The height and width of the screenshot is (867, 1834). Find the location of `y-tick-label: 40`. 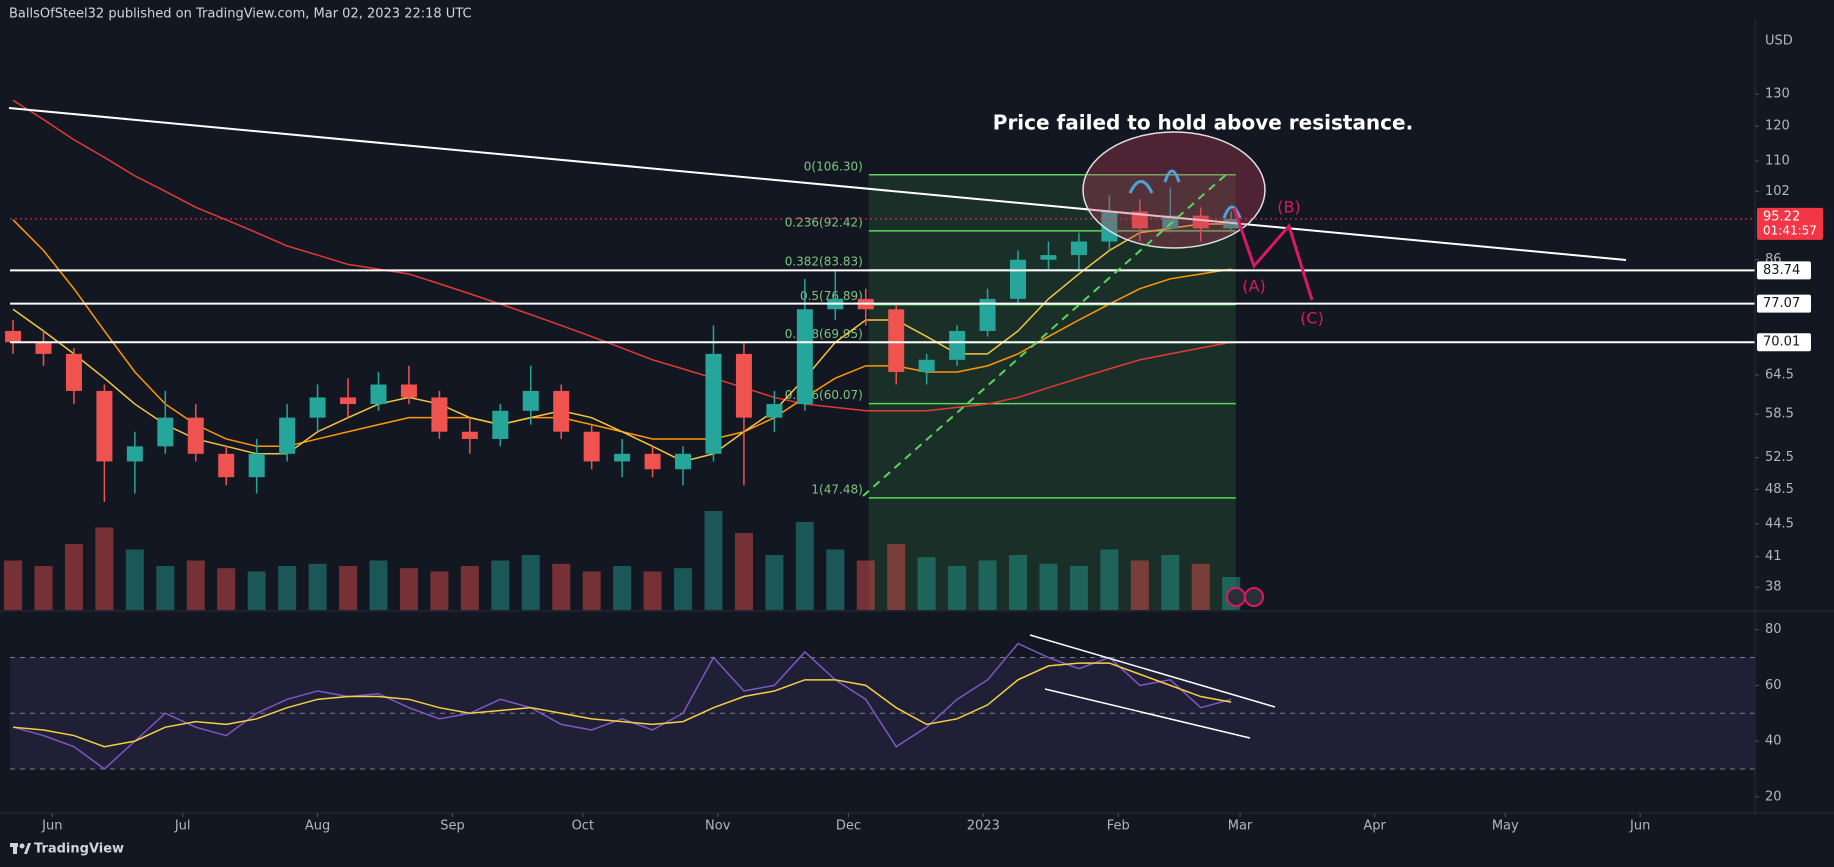

y-tick-label: 40 is located at coordinates (1773, 741).